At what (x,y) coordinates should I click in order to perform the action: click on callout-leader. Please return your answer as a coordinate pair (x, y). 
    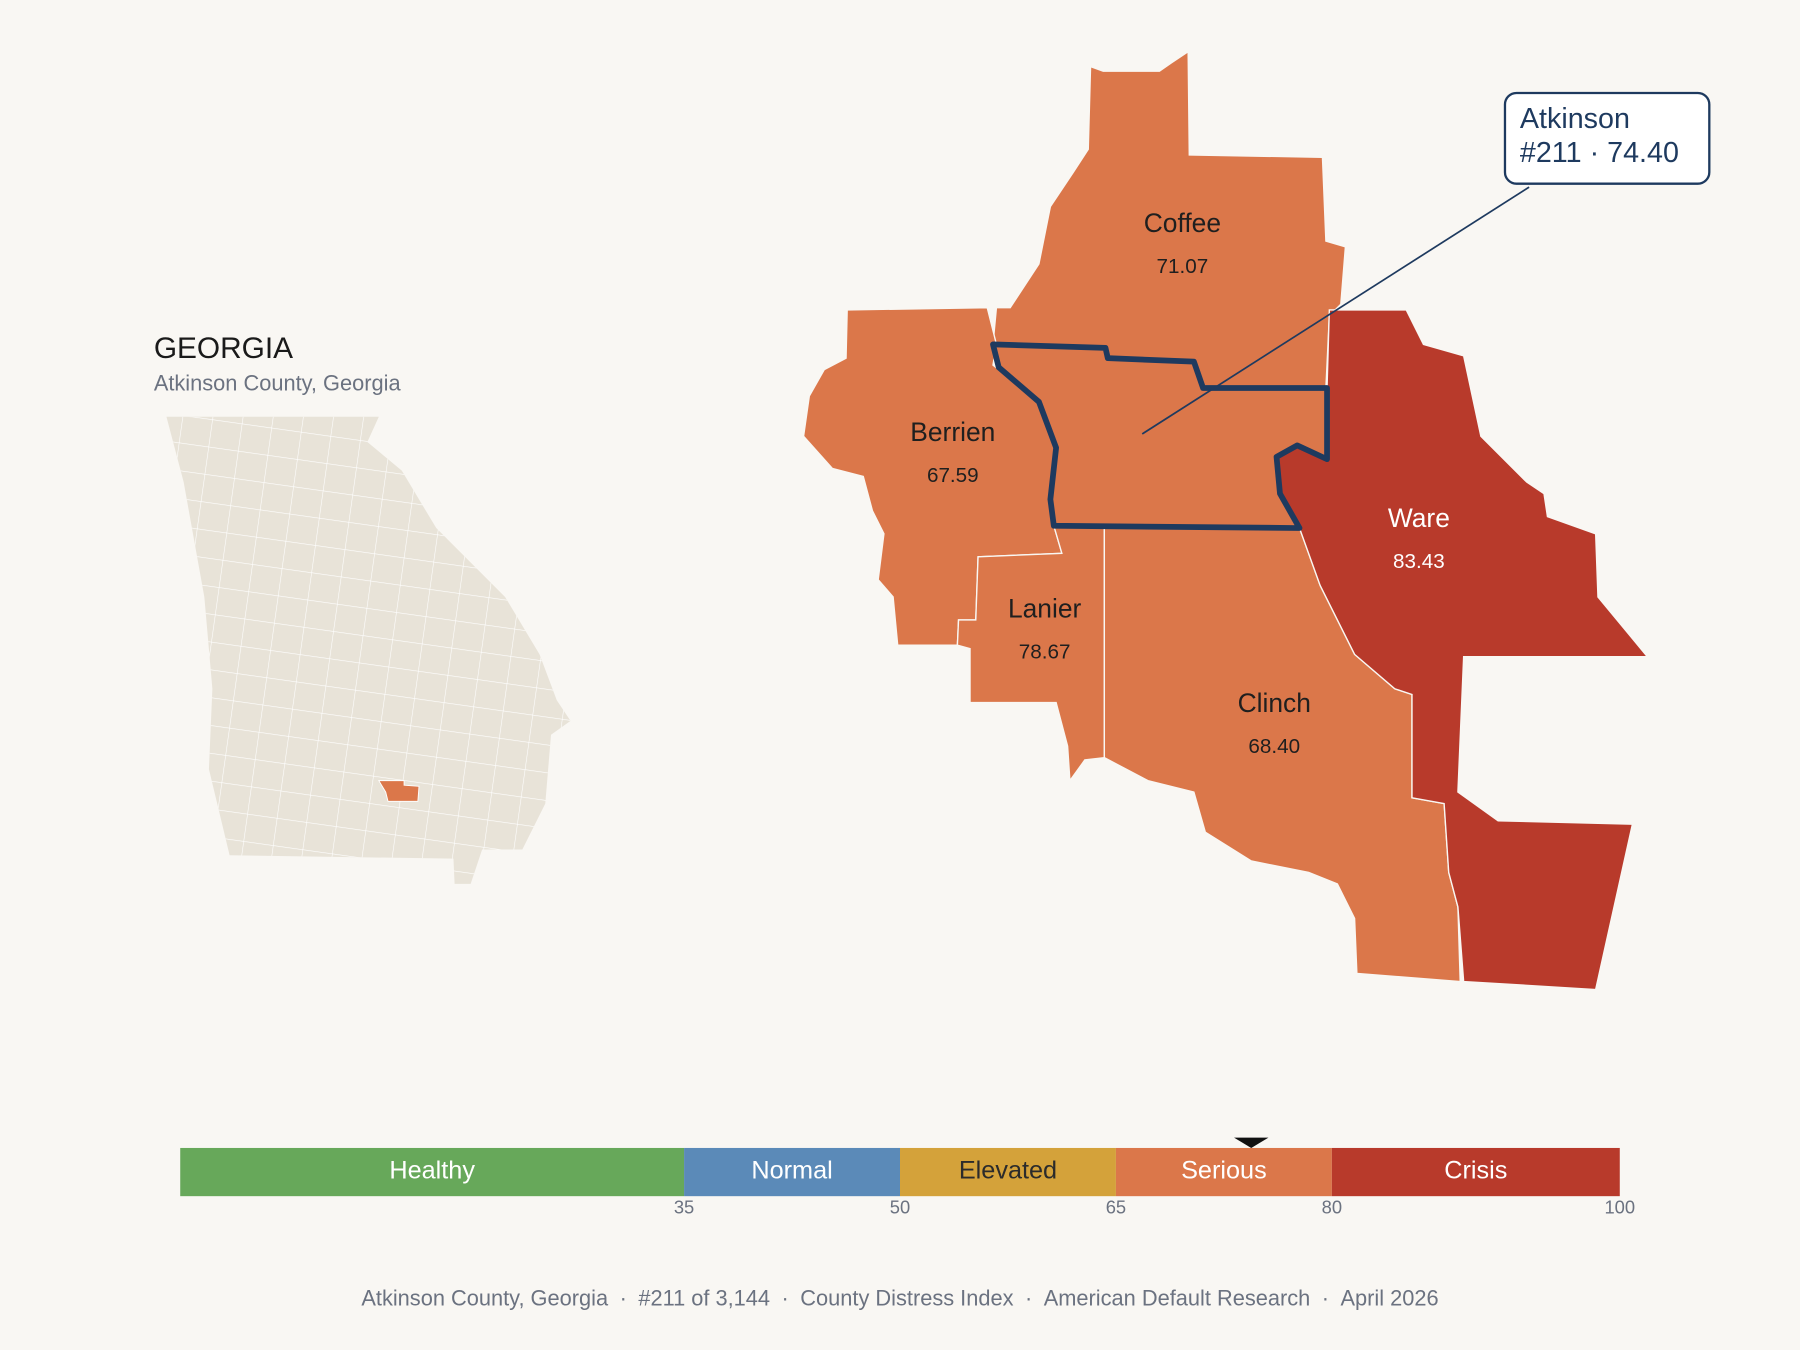
    Looking at the image, I should click on (1335, 310).